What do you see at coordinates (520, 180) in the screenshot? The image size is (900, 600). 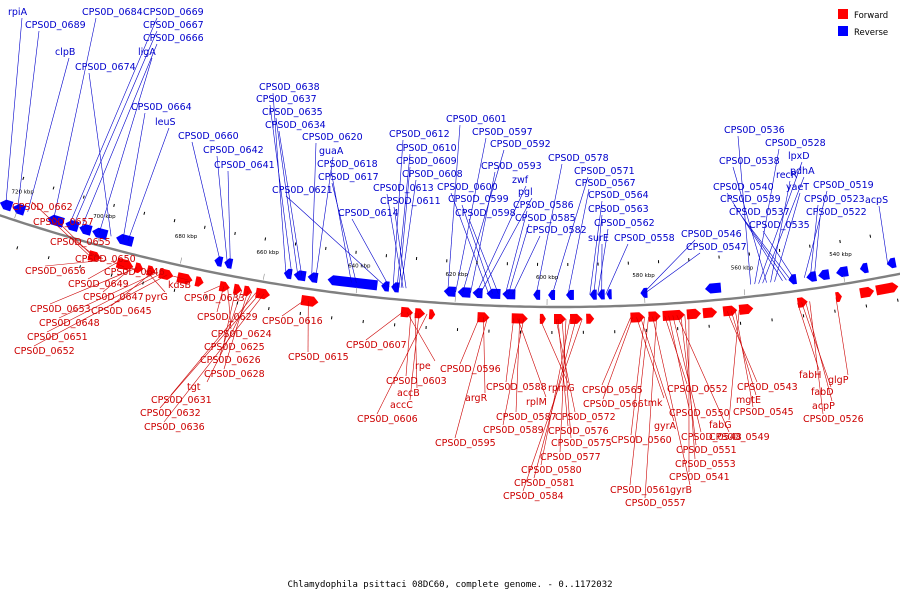 I see `gene-label: zwf` at bounding box center [520, 180].